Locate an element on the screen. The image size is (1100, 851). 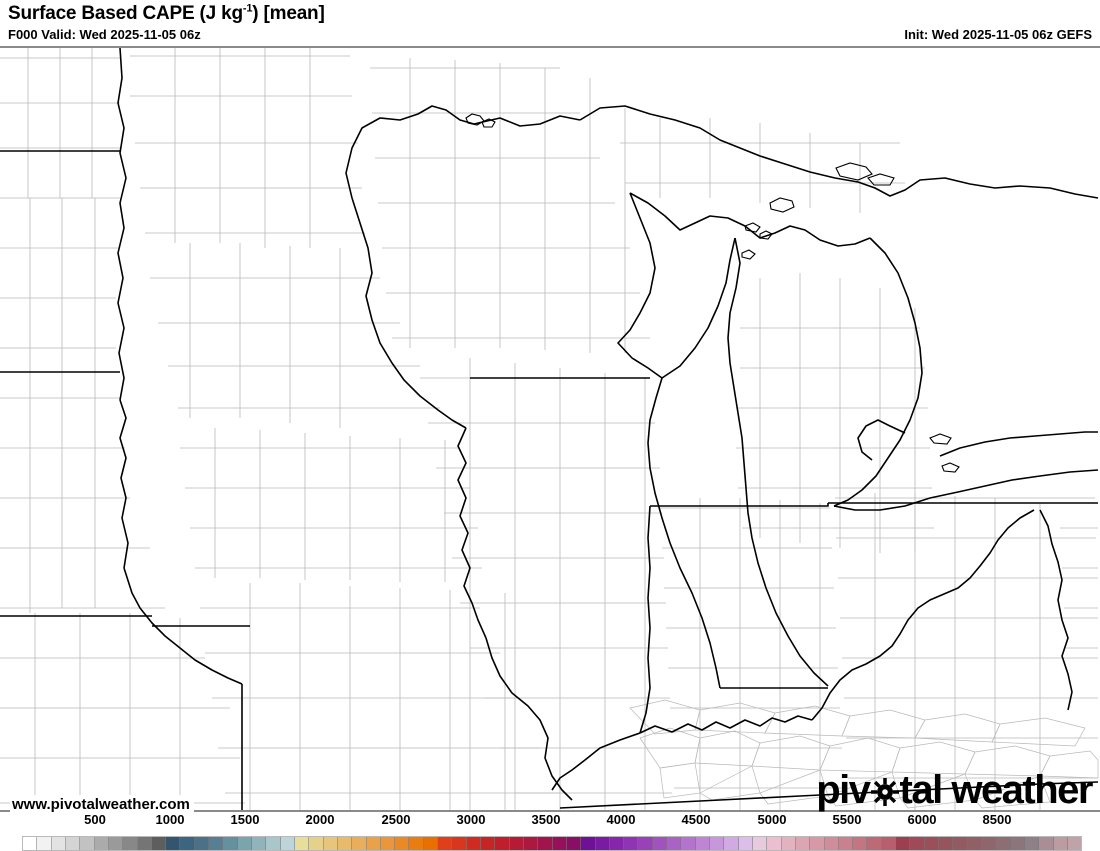
logo-text-right: tal weather is located at coordinates (996, 790).